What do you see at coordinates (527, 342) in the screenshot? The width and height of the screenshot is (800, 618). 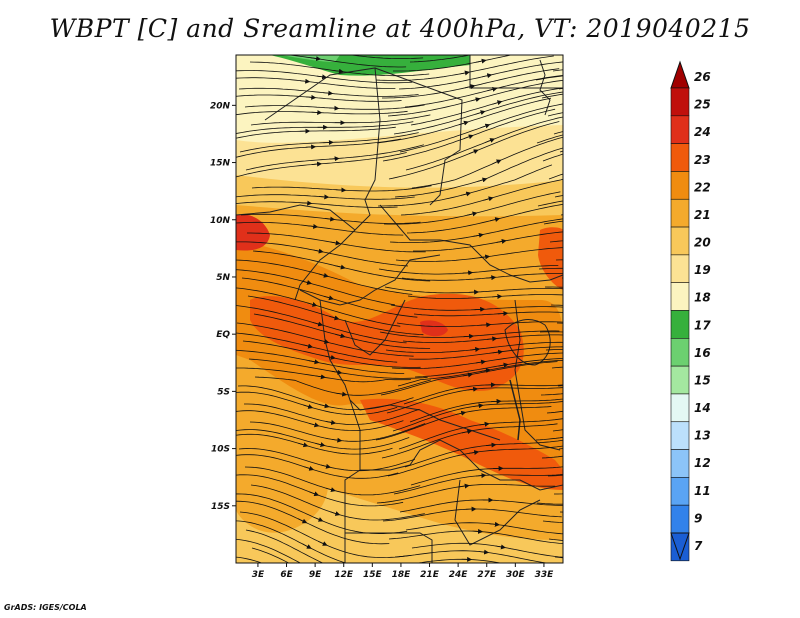 I see `lake-outline` at bounding box center [527, 342].